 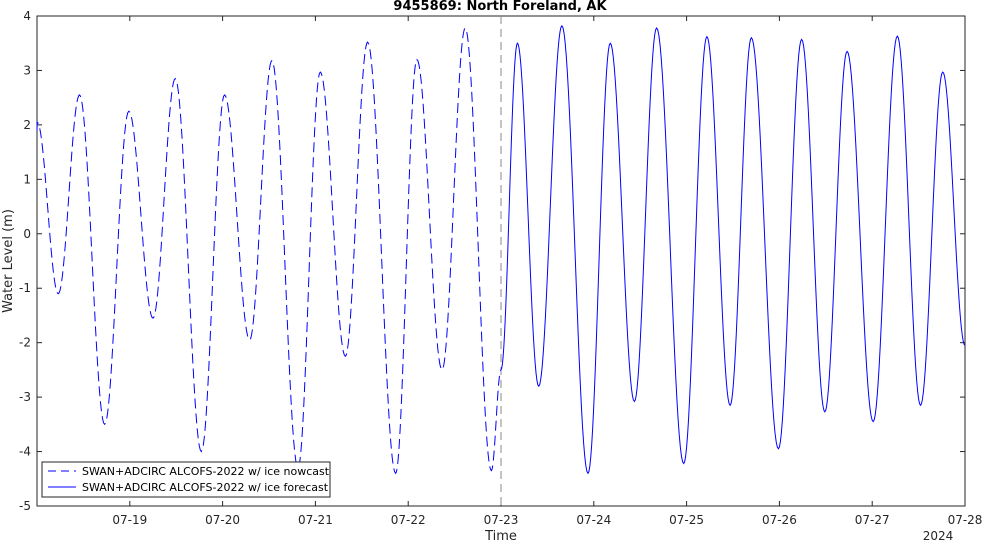 I want to click on x-tick-label: 07-26, so click(x=779, y=520).